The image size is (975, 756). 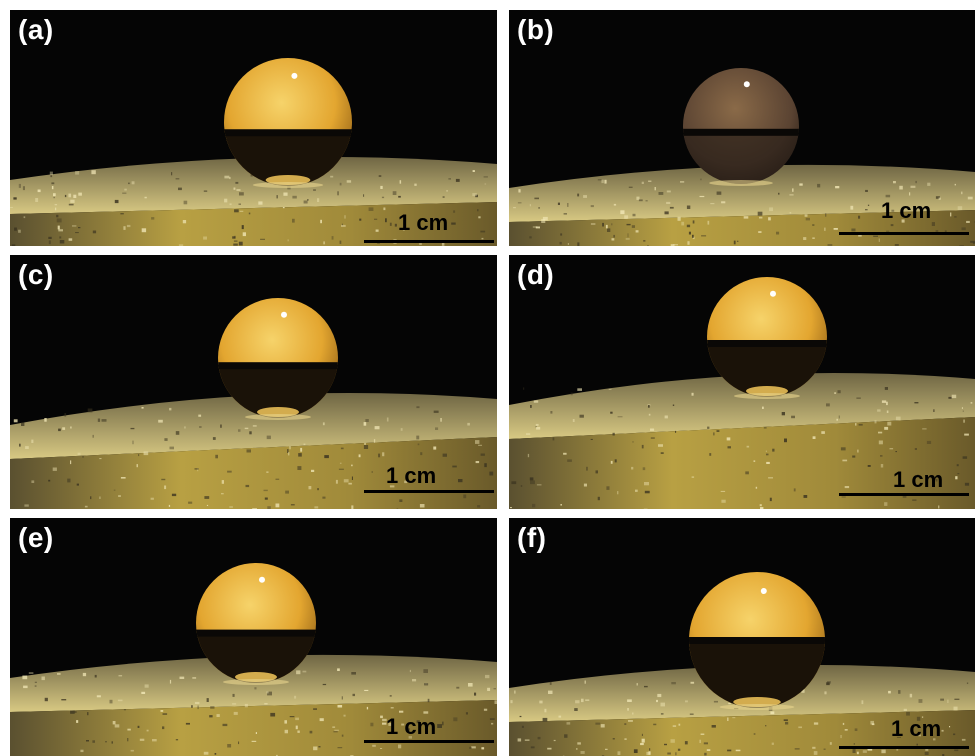 What do you see at coordinates (36, 537) in the screenshot?
I see `panel-label: (e)` at bounding box center [36, 537].